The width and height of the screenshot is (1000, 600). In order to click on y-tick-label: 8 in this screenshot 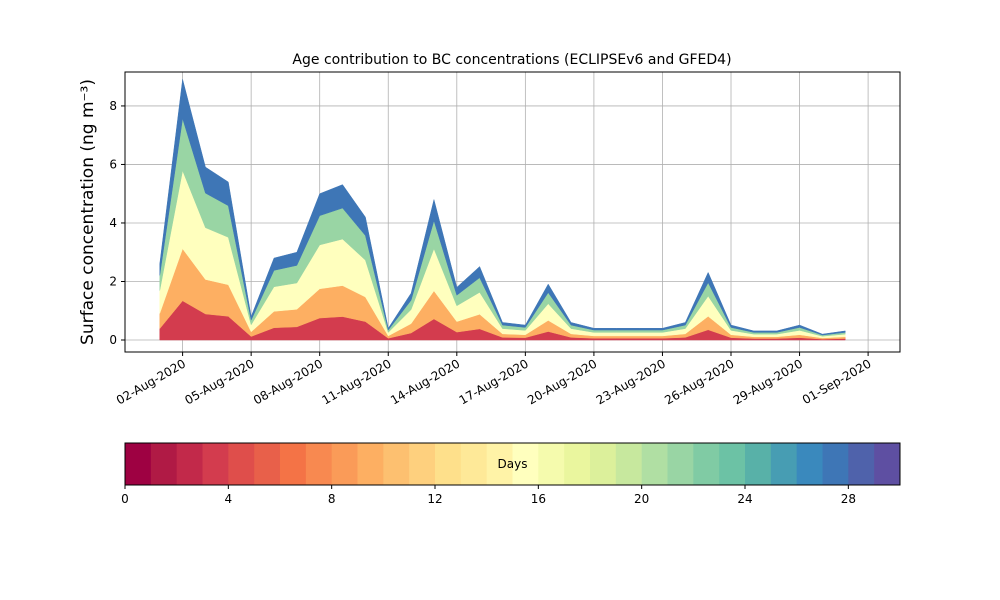, I will do `click(113, 106)`.